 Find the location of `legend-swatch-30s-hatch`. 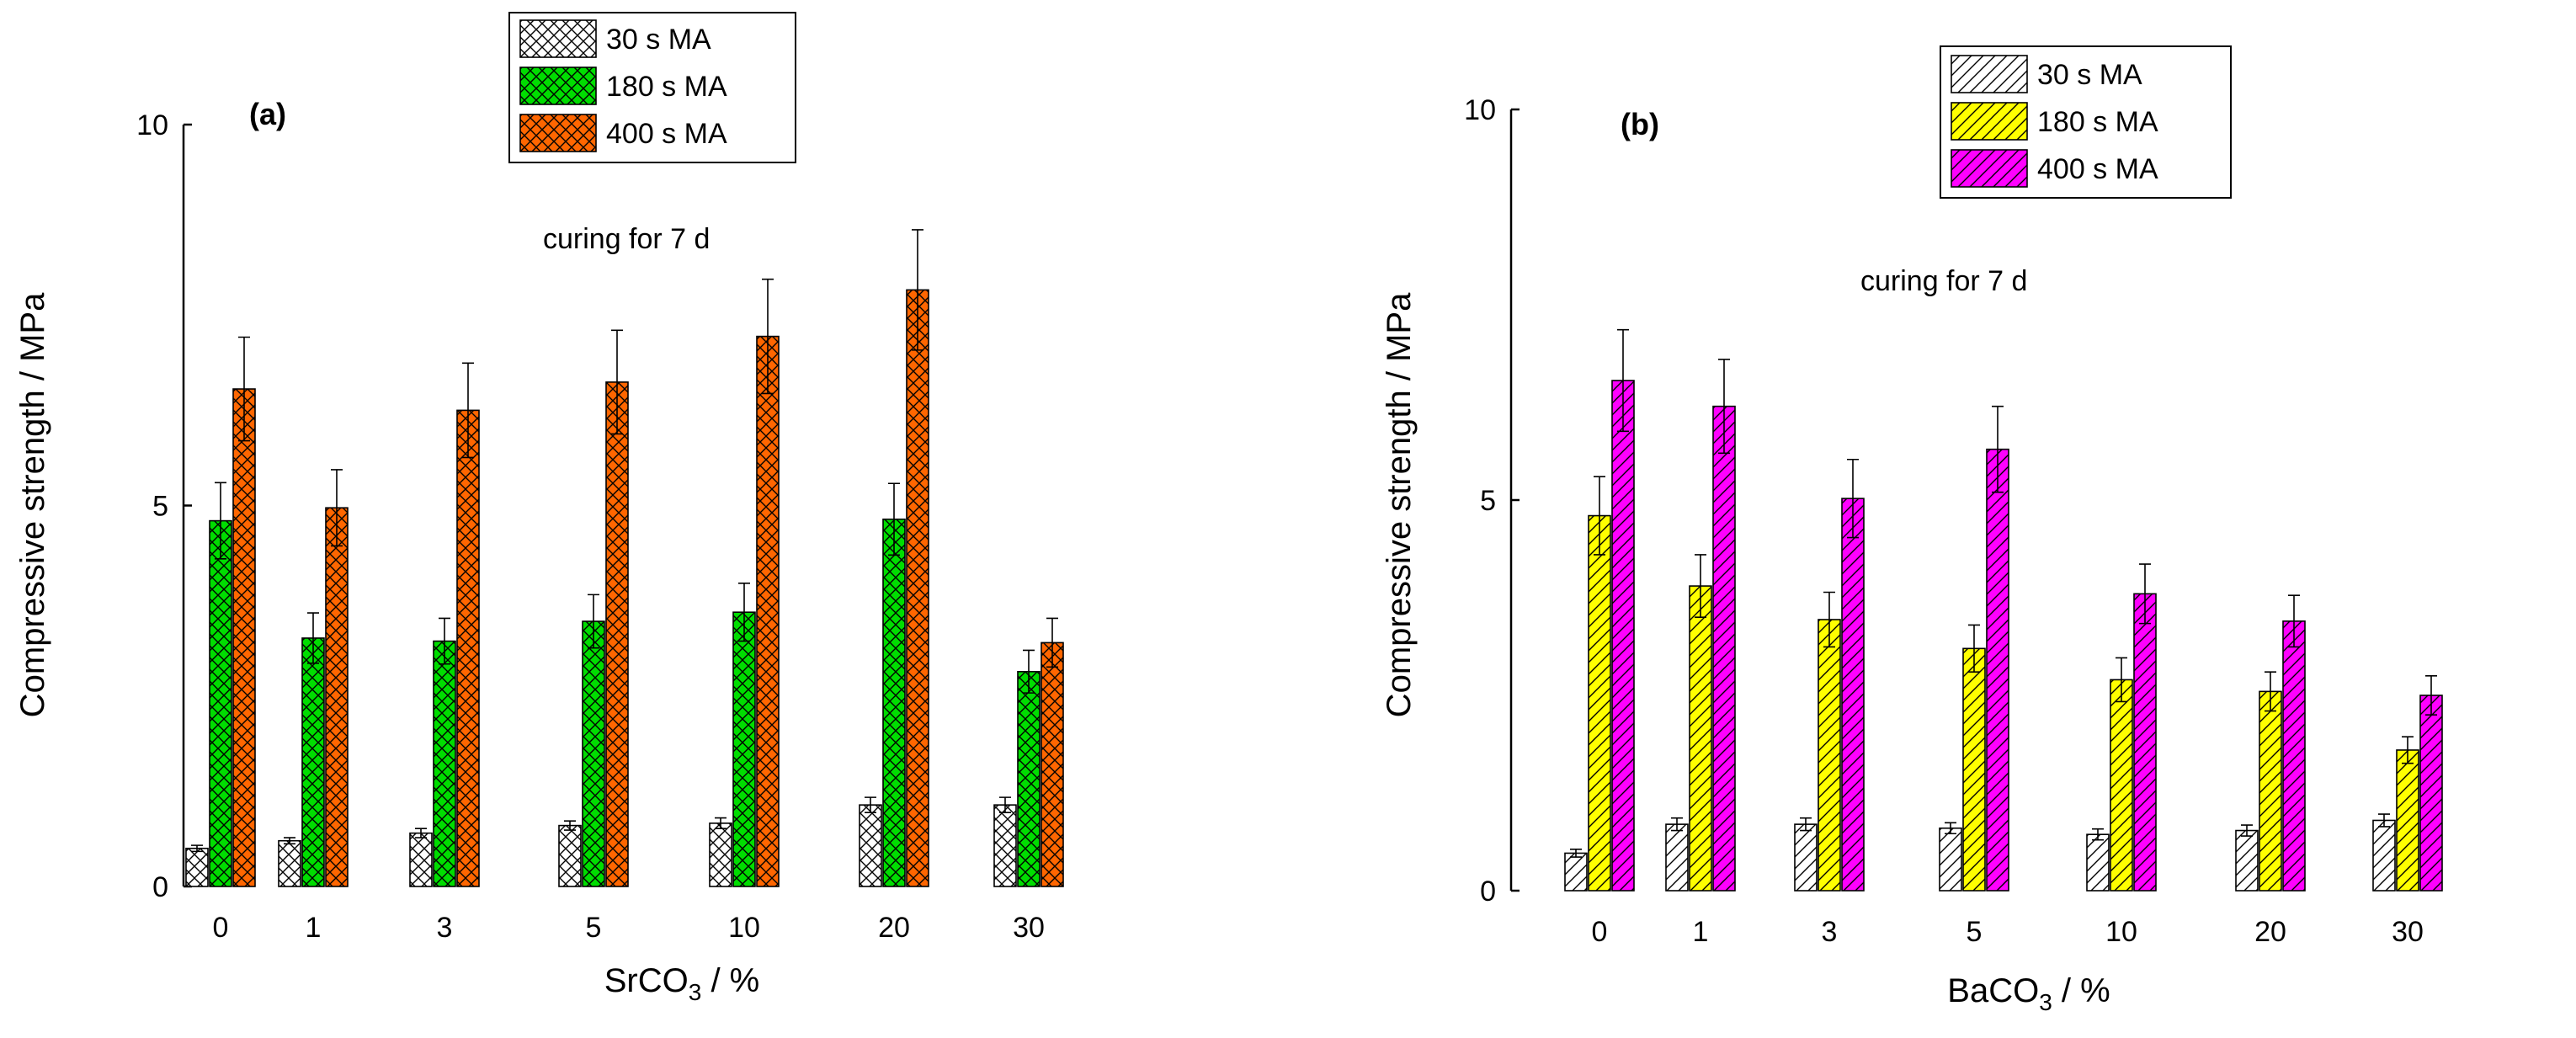

legend-swatch-30s-hatch is located at coordinates (558, 38).